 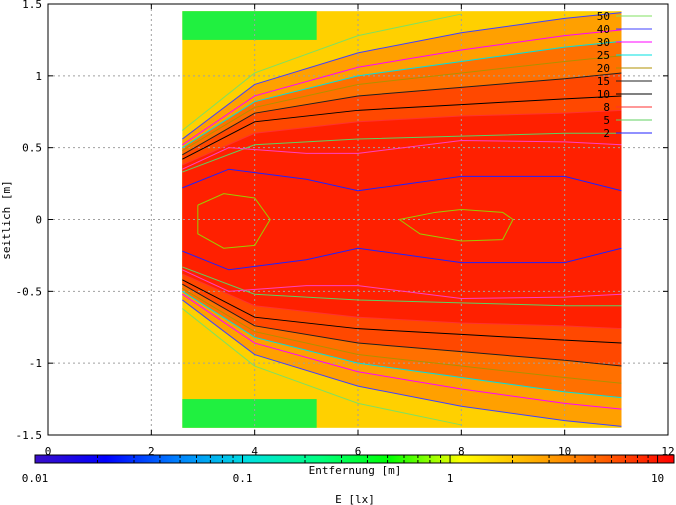 I want to click on contour-pink-mirror, so click(x=402, y=284).